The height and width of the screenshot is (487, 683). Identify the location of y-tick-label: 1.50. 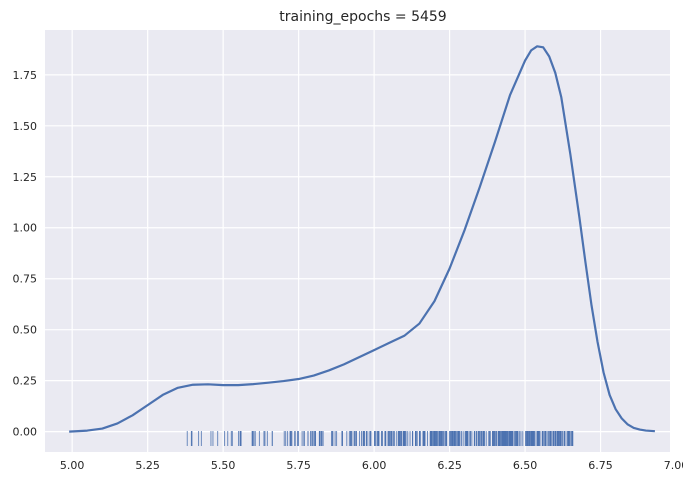
(25, 126).